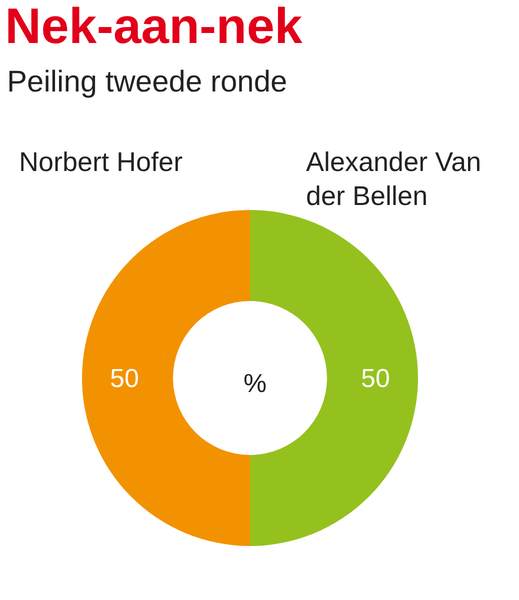  What do you see at coordinates (147, 82) in the screenshot?
I see `chart-subtitle: Peiling tweede ronde` at bounding box center [147, 82].